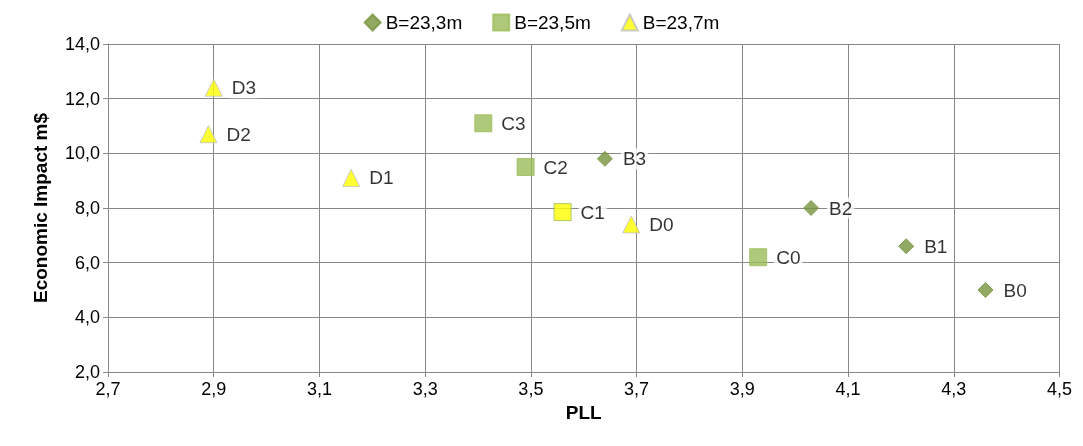  Describe the element at coordinates (82, 98) in the screenshot. I see `y-tick-label: 12,0` at that location.